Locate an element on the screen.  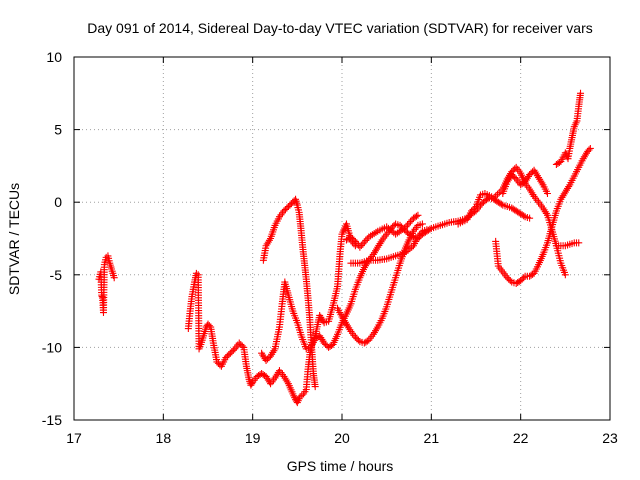
x-tick-label: 20 is located at coordinates (342, 438).